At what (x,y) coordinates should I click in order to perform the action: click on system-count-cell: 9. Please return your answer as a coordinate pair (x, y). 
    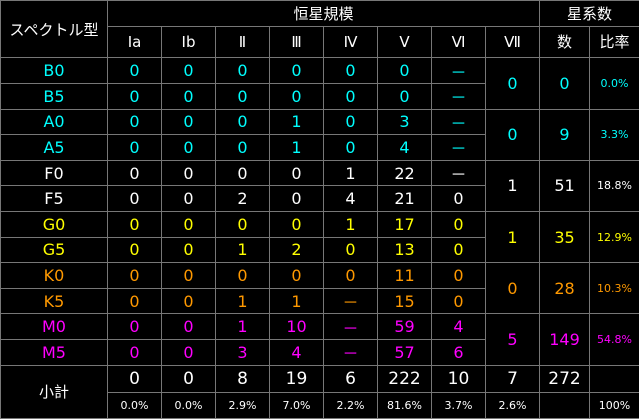
    Looking at the image, I should click on (565, 134).